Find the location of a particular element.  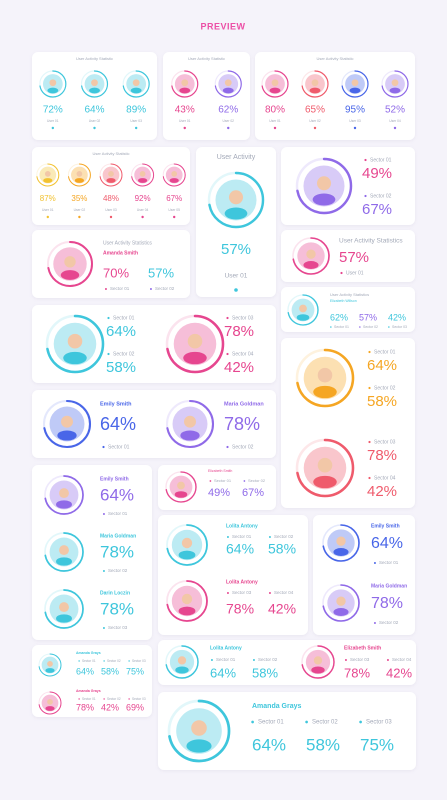

value: 69% is located at coordinates (135, 707).